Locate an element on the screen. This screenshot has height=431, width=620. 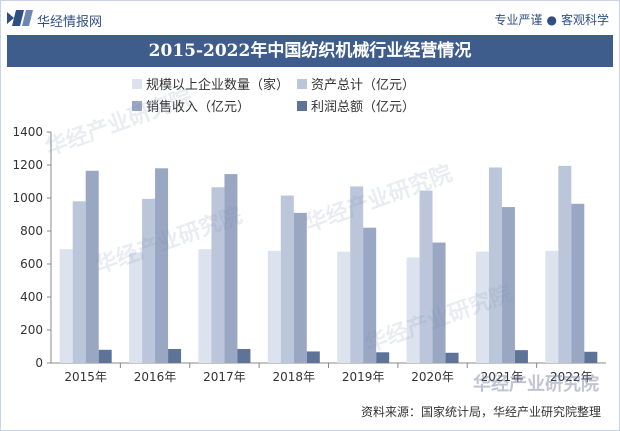
bar-3-2015年 is located at coordinates (92, 266).